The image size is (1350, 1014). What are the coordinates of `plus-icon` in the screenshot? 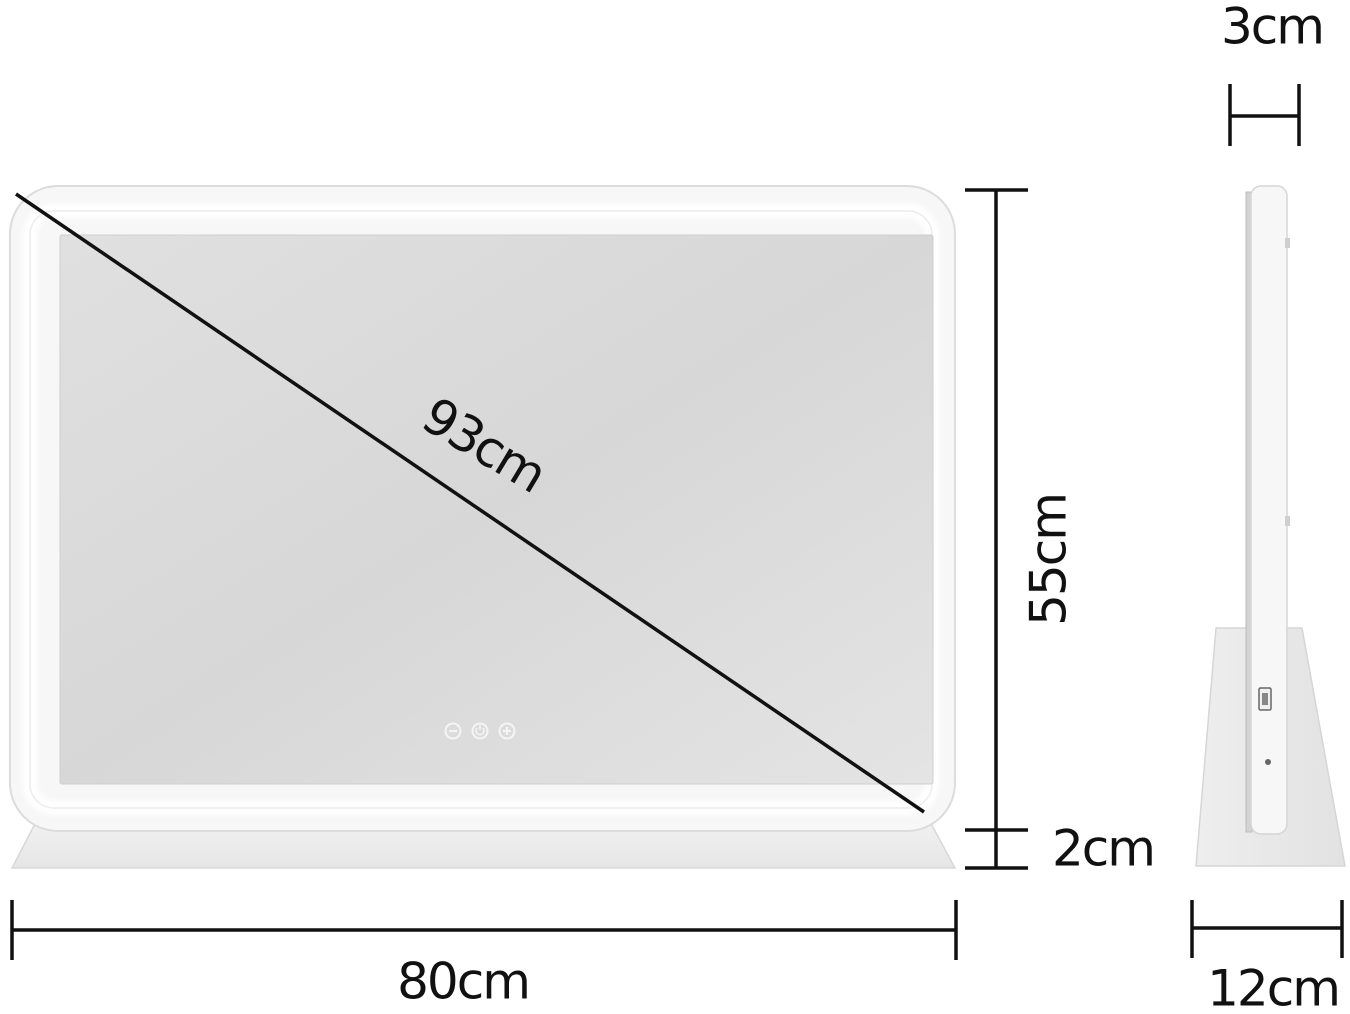 It's located at (507, 731).